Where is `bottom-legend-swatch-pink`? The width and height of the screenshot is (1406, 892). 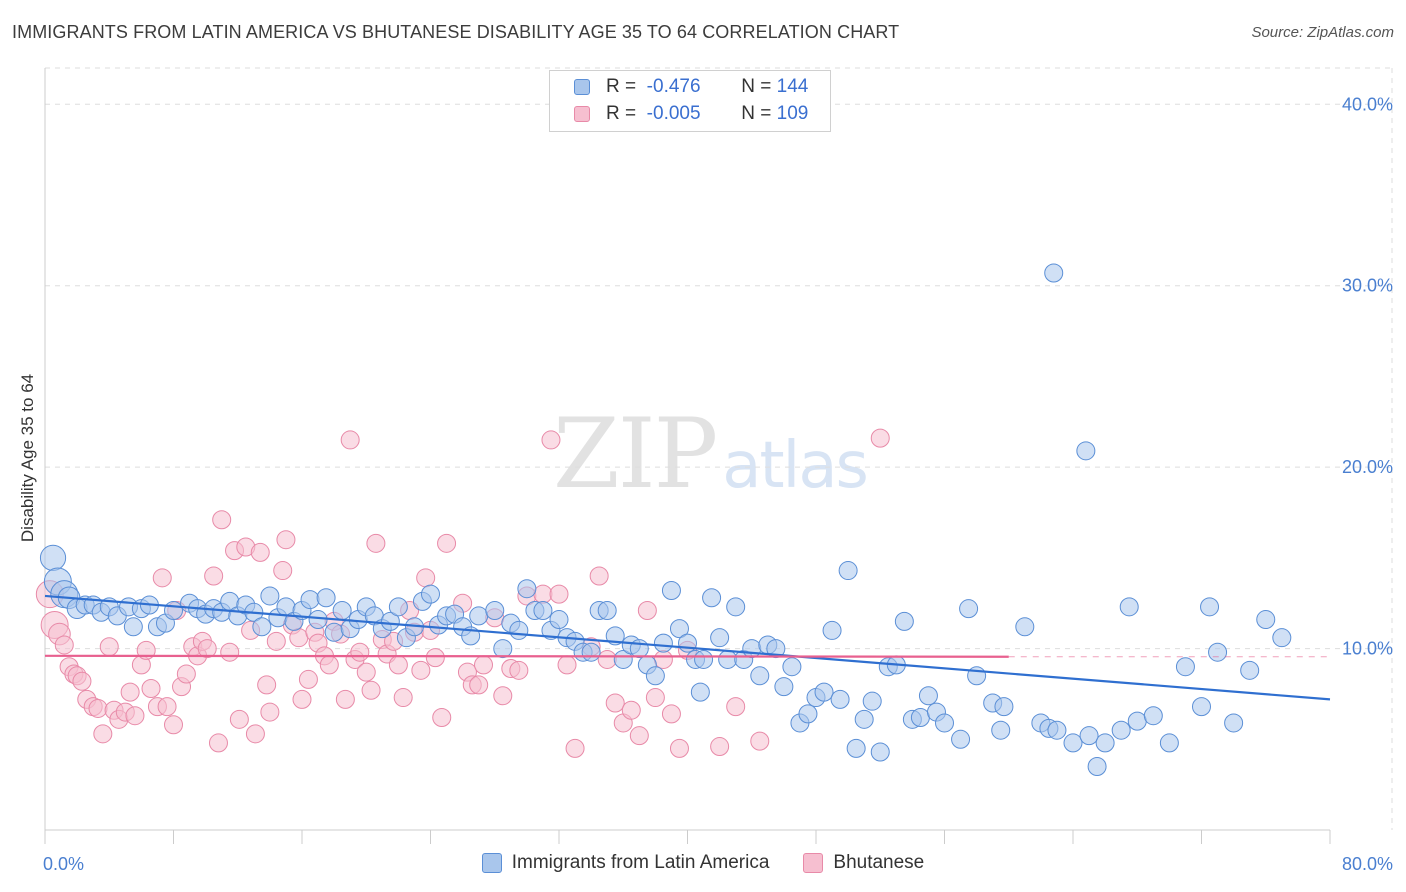
bottom-legend-swatch-pink is located at coordinates (813, 863).